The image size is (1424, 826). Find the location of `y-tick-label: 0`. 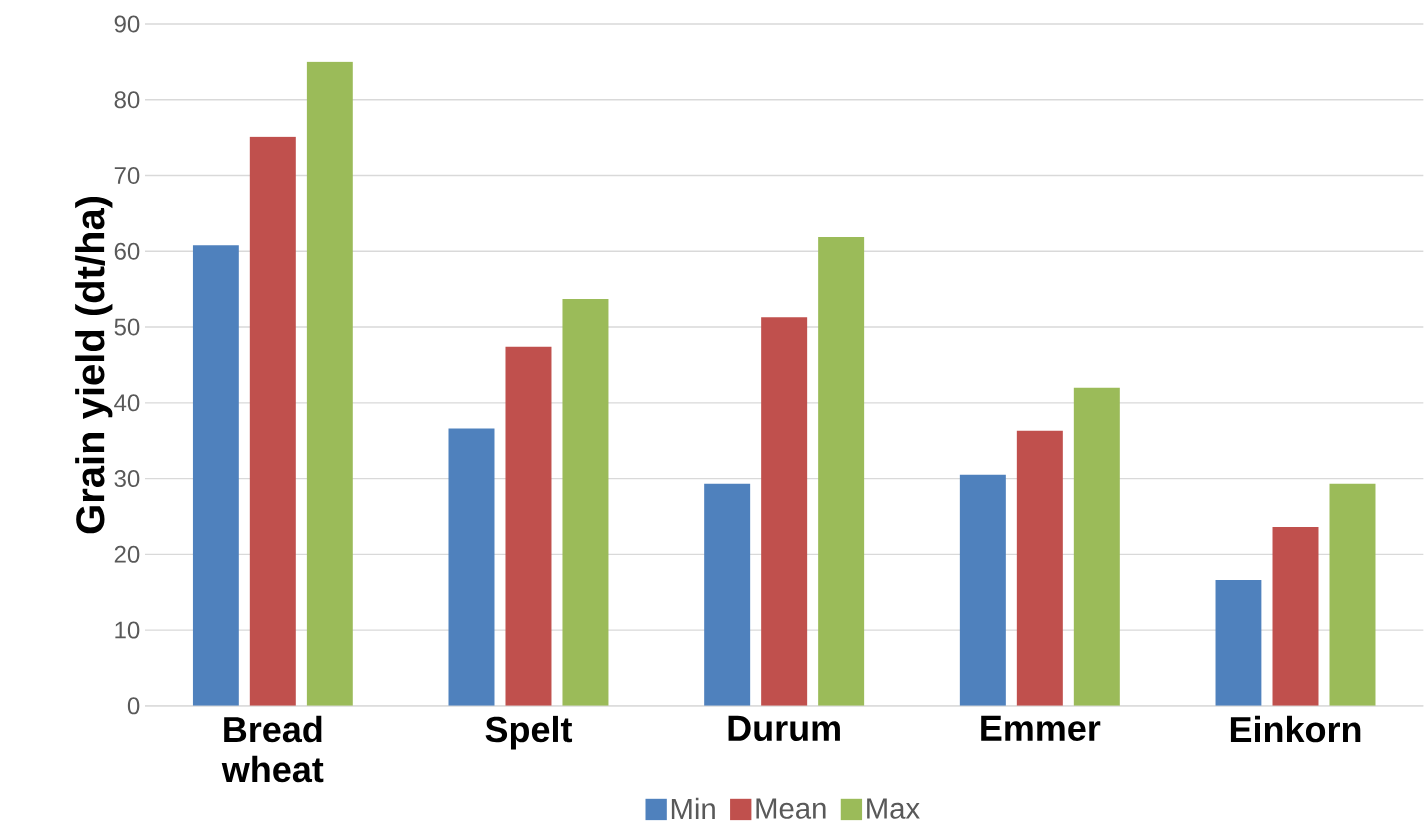

y-tick-label: 0 is located at coordinates (133, 706).